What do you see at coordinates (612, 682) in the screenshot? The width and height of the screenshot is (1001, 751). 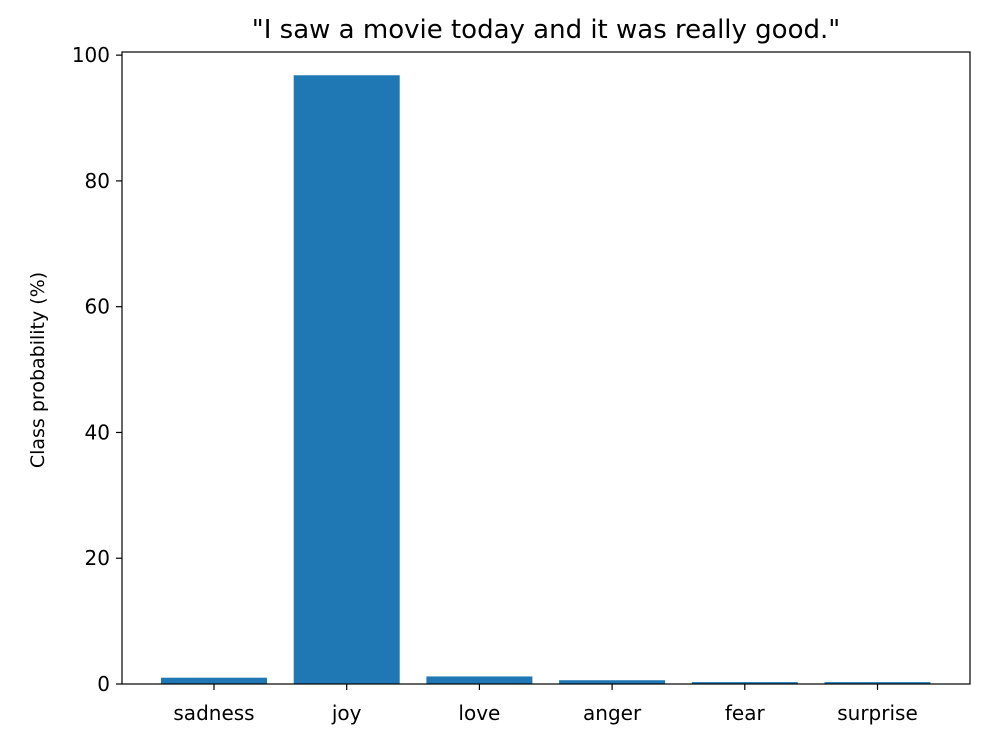 I see `bar-anger` at bounding box center [612, 682].